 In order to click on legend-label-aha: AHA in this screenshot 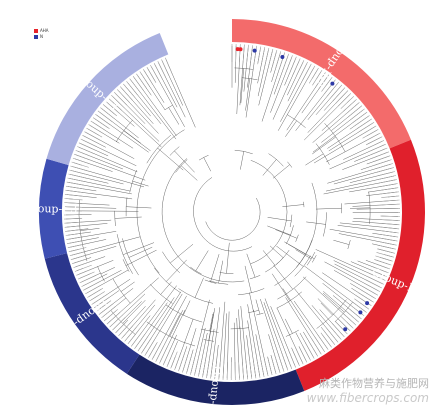, I will do `click(44, 30)`.